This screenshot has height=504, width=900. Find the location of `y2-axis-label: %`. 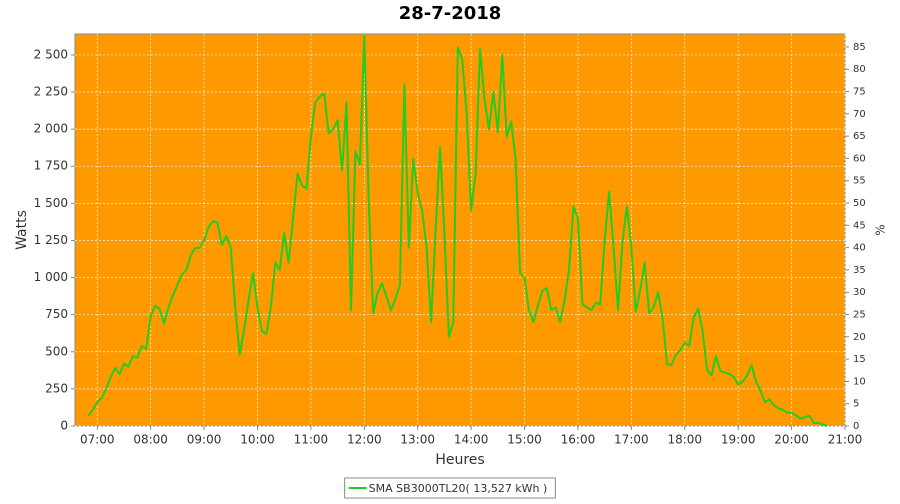

y2-axis-label: % is located at coordinates (881, 229).